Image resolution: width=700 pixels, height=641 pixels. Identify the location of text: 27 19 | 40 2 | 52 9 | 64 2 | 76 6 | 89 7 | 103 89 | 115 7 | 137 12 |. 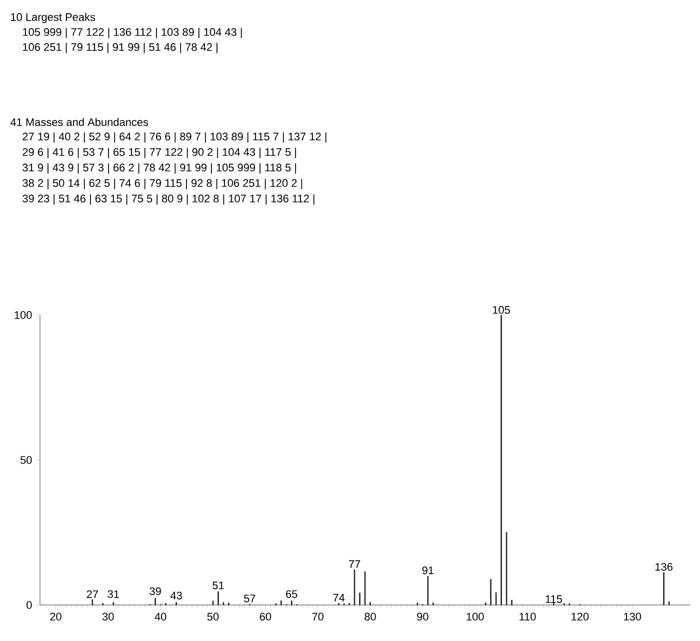
(174, 137).